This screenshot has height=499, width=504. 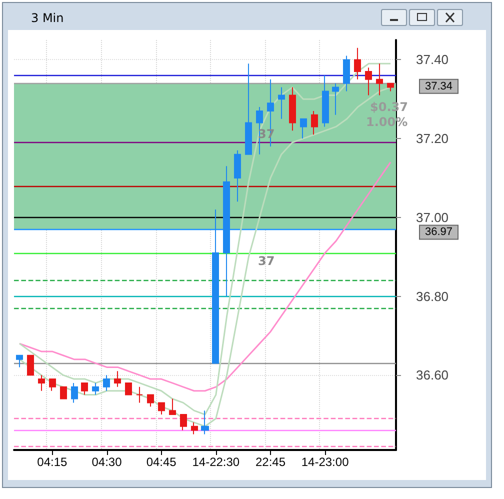 What do you see at coordinates (107, 462) in the screenshot?
I see `x-tick-label: 04:30` at bounding box center [107, 462].